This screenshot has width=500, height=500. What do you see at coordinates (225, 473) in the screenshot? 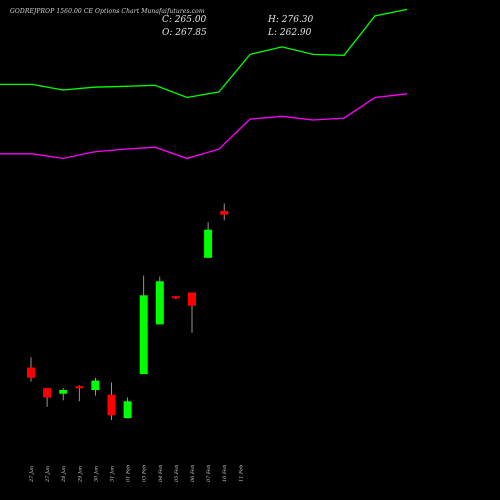
I see `date-label: 10 Feb` at bounding box center [225, 473].